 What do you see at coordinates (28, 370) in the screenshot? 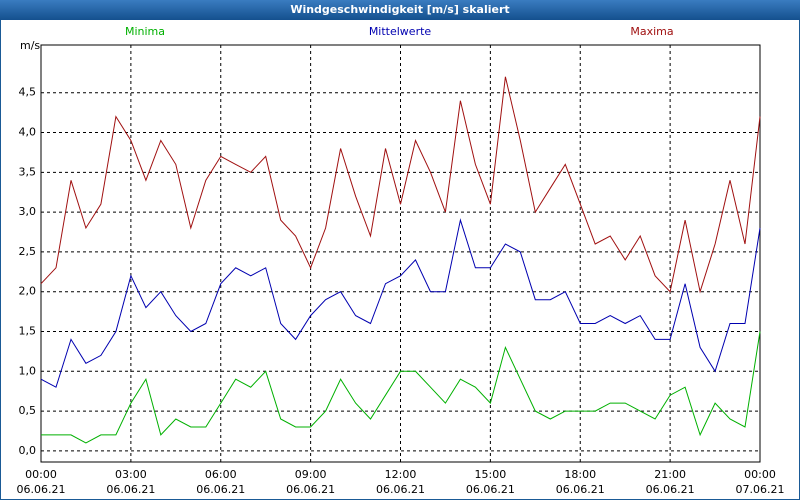
I see `y-tick-label: 1,0` at bounding box center [28, 370].